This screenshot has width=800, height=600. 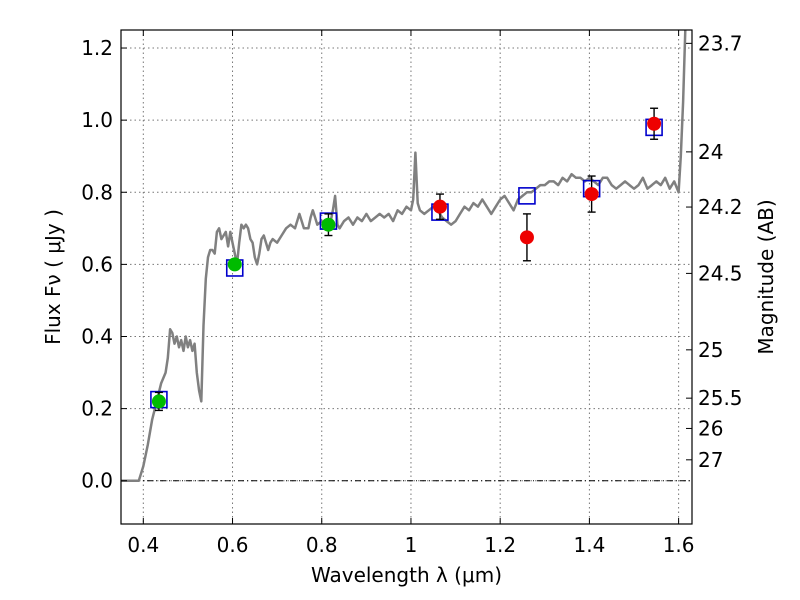 I want to click on mag-tick-label: 24.2, so click(x=720, y=207).